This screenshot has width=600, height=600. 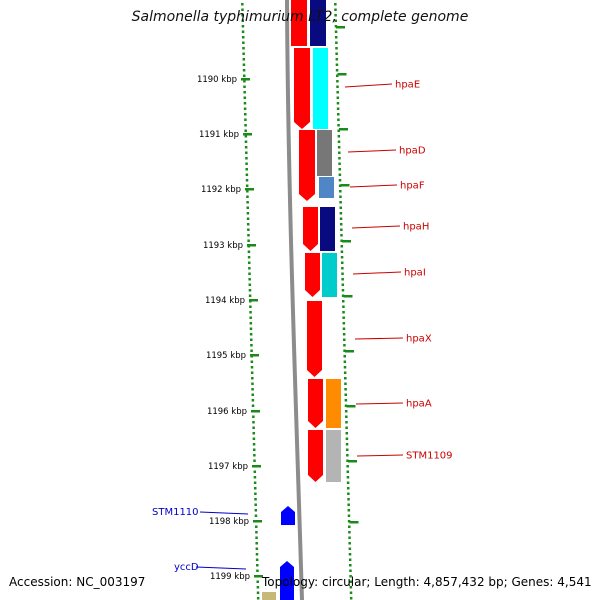 I want to click on ruler-label: 1195 kbp, so click(x=226, y=356).